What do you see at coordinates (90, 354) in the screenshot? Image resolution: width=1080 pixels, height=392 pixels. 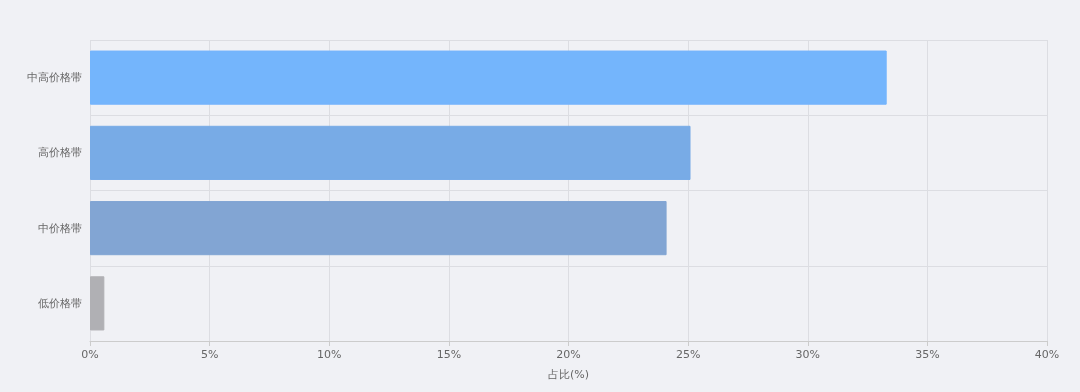 I see `x-tick-label: 0%` at bounding box center [90, 354].